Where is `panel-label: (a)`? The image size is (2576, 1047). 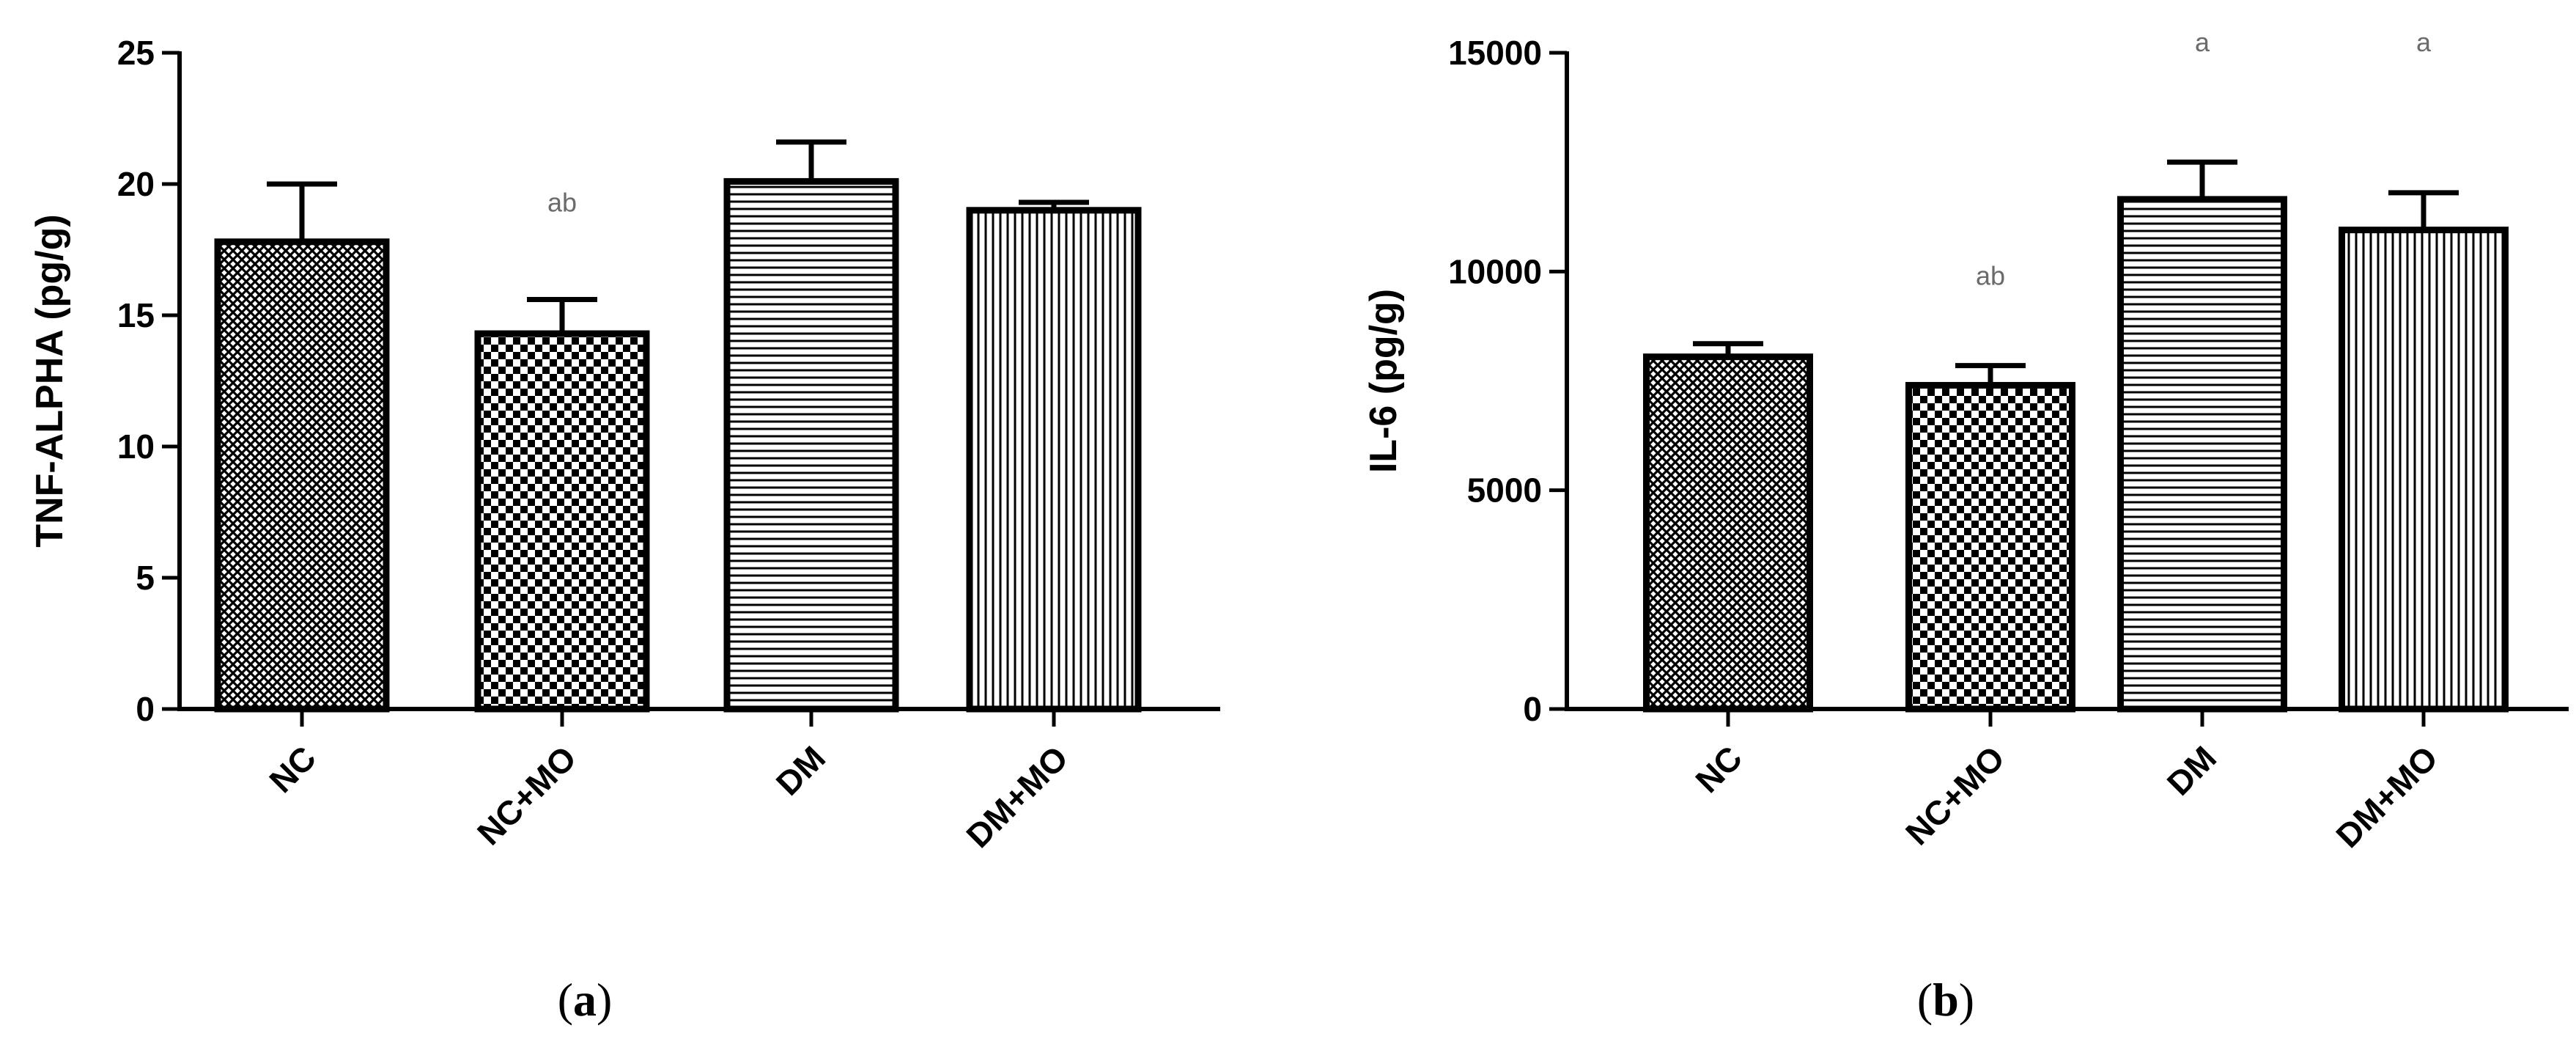
panel-label: (a) is located at coordinates (585, 1000).